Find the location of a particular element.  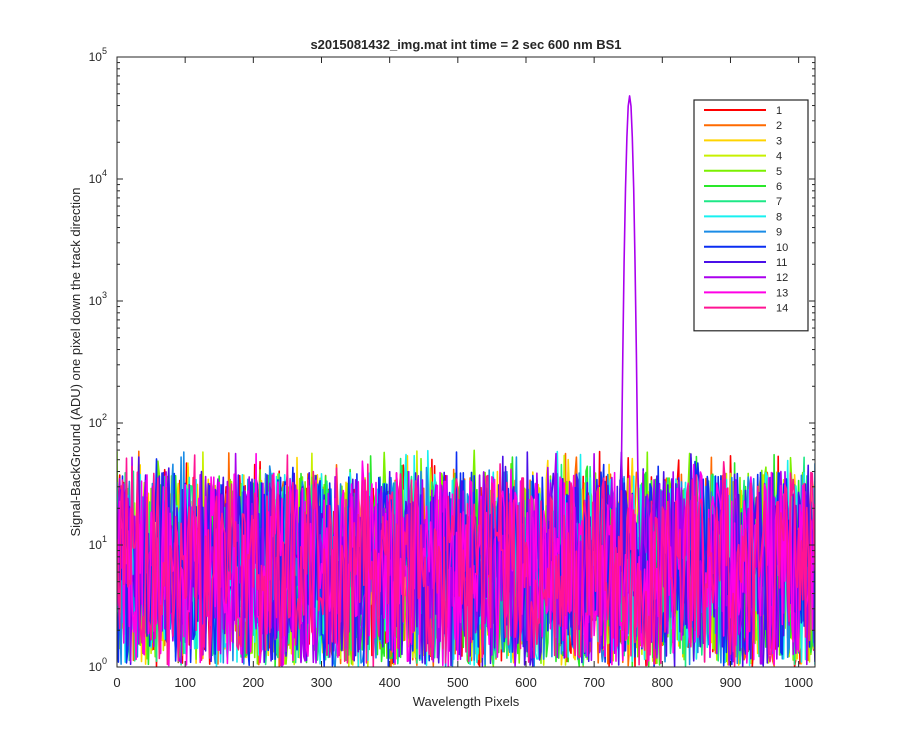

y-tick-label: 10⁵ is located at coordinates (98, 55).